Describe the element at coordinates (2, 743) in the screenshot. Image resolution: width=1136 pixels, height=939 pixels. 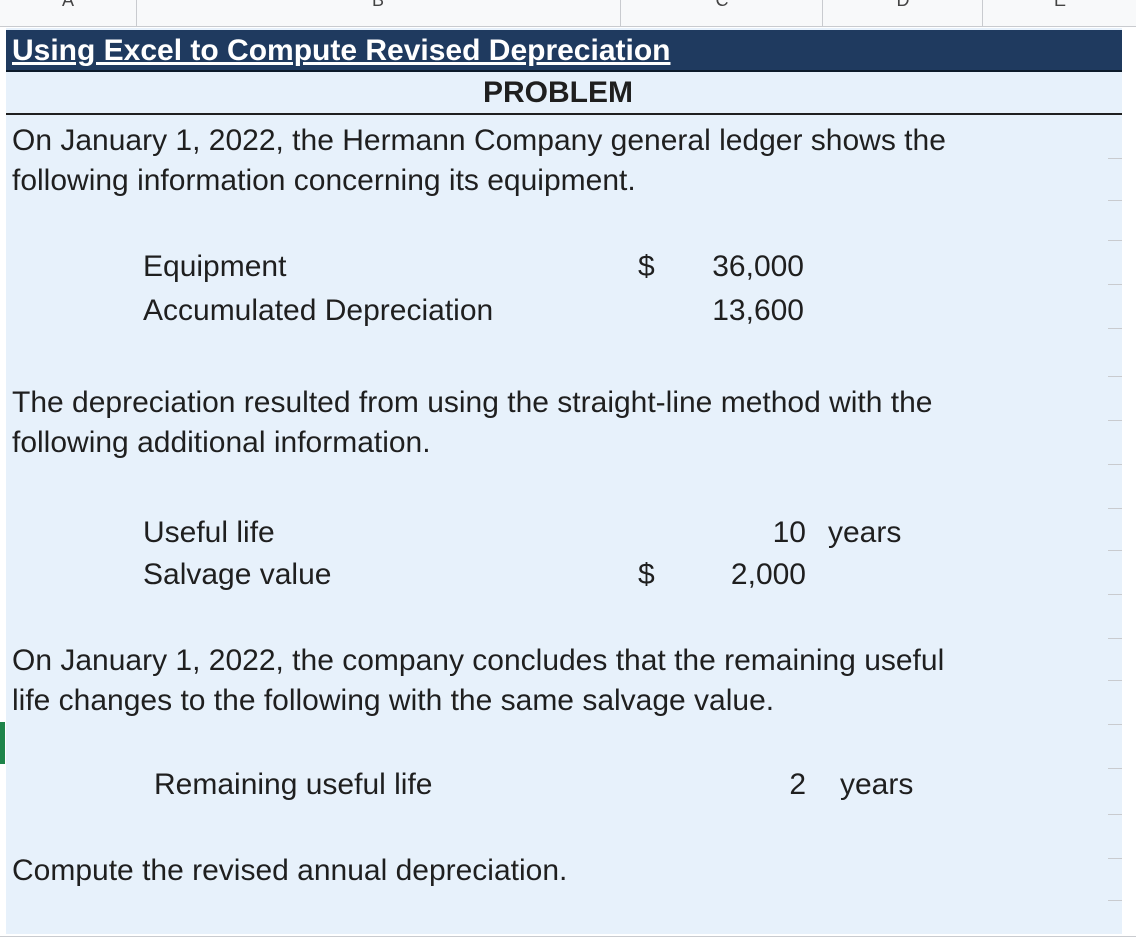
I see `selected-row-marker` at that location.